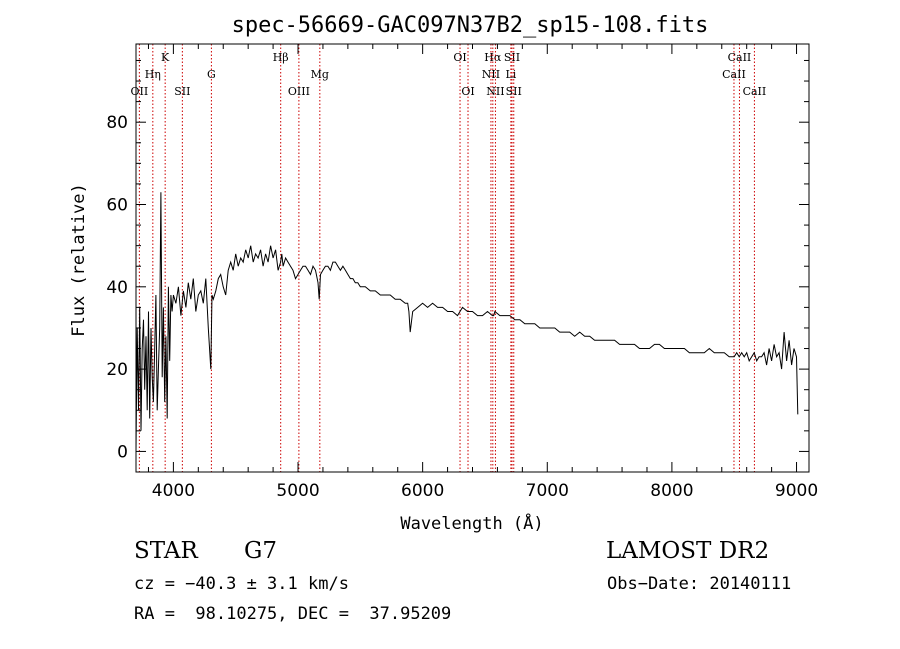 This screenshot has height=649, width=900. What do you see at coordinates (297, 491) in the screenshot?
I see `x-tick-label: 5000` at bounding box center [297, 491].